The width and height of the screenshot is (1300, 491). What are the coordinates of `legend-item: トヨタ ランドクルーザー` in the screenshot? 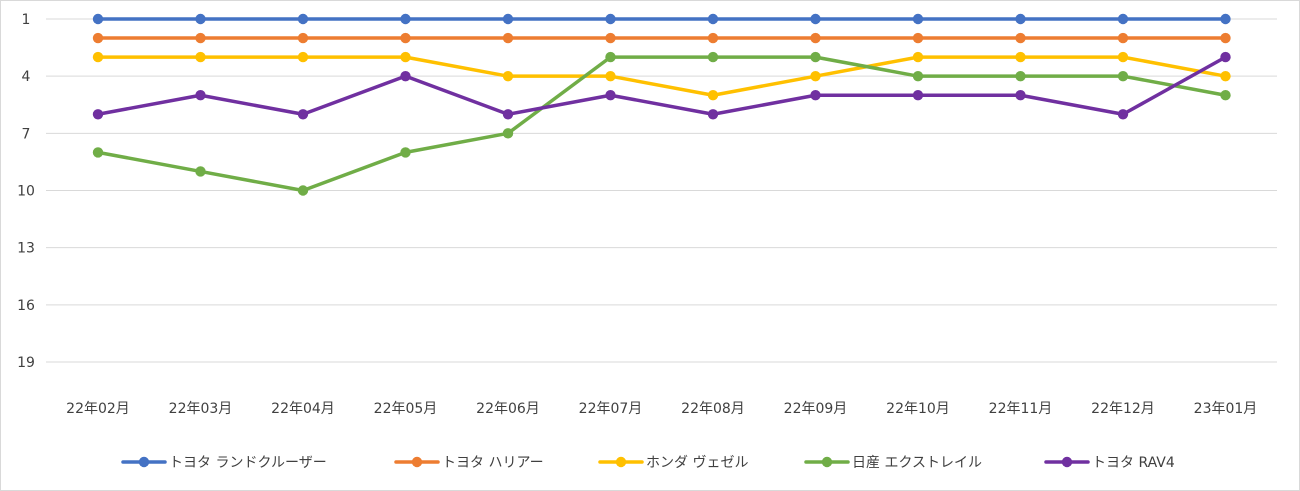 It's located at (224, 463).